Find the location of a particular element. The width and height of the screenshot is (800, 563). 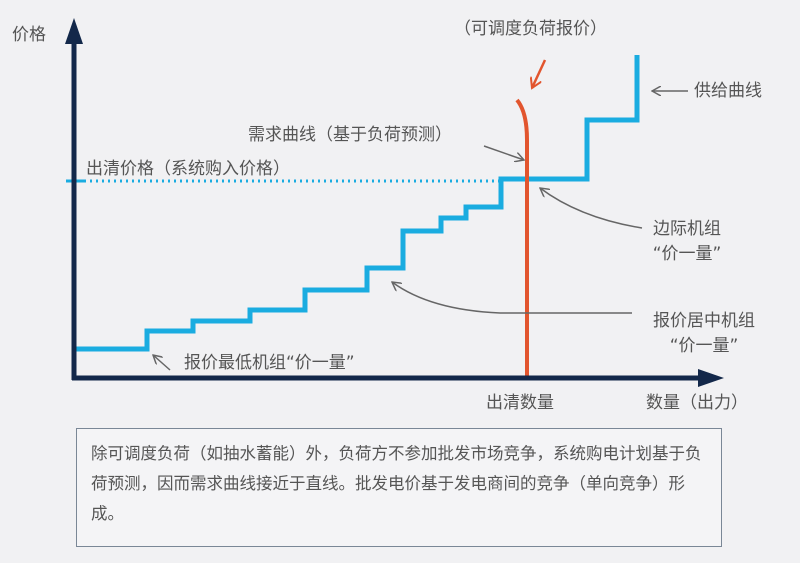

marginal-unit-line1: 边际机组 is located at coordinates (687, 229).